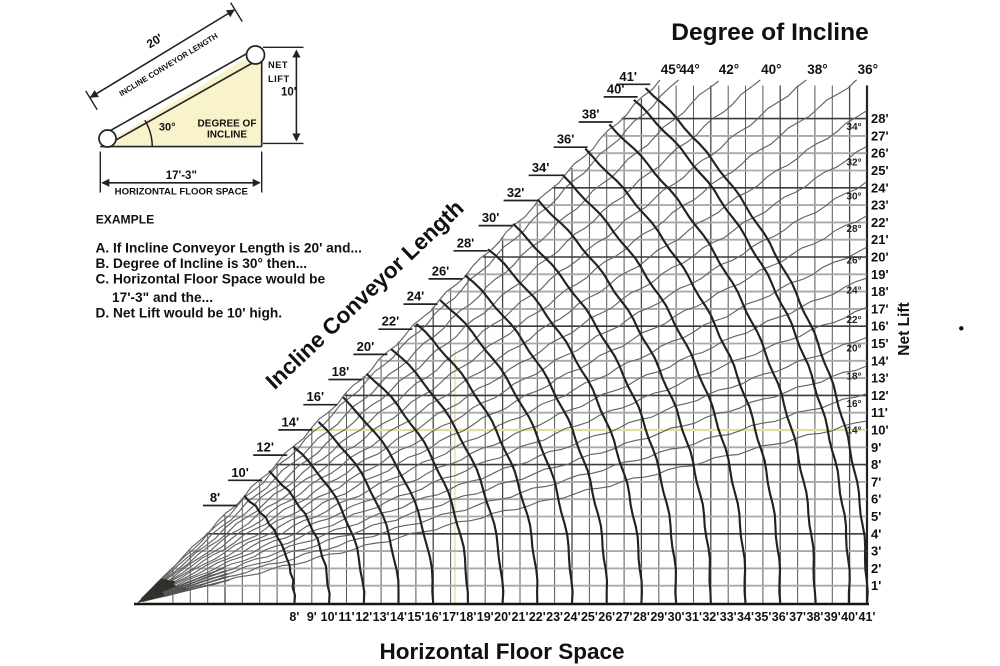 This screenshot has width=1000, height=666. I want to click on svg-text: 36°, so click(868, 69).